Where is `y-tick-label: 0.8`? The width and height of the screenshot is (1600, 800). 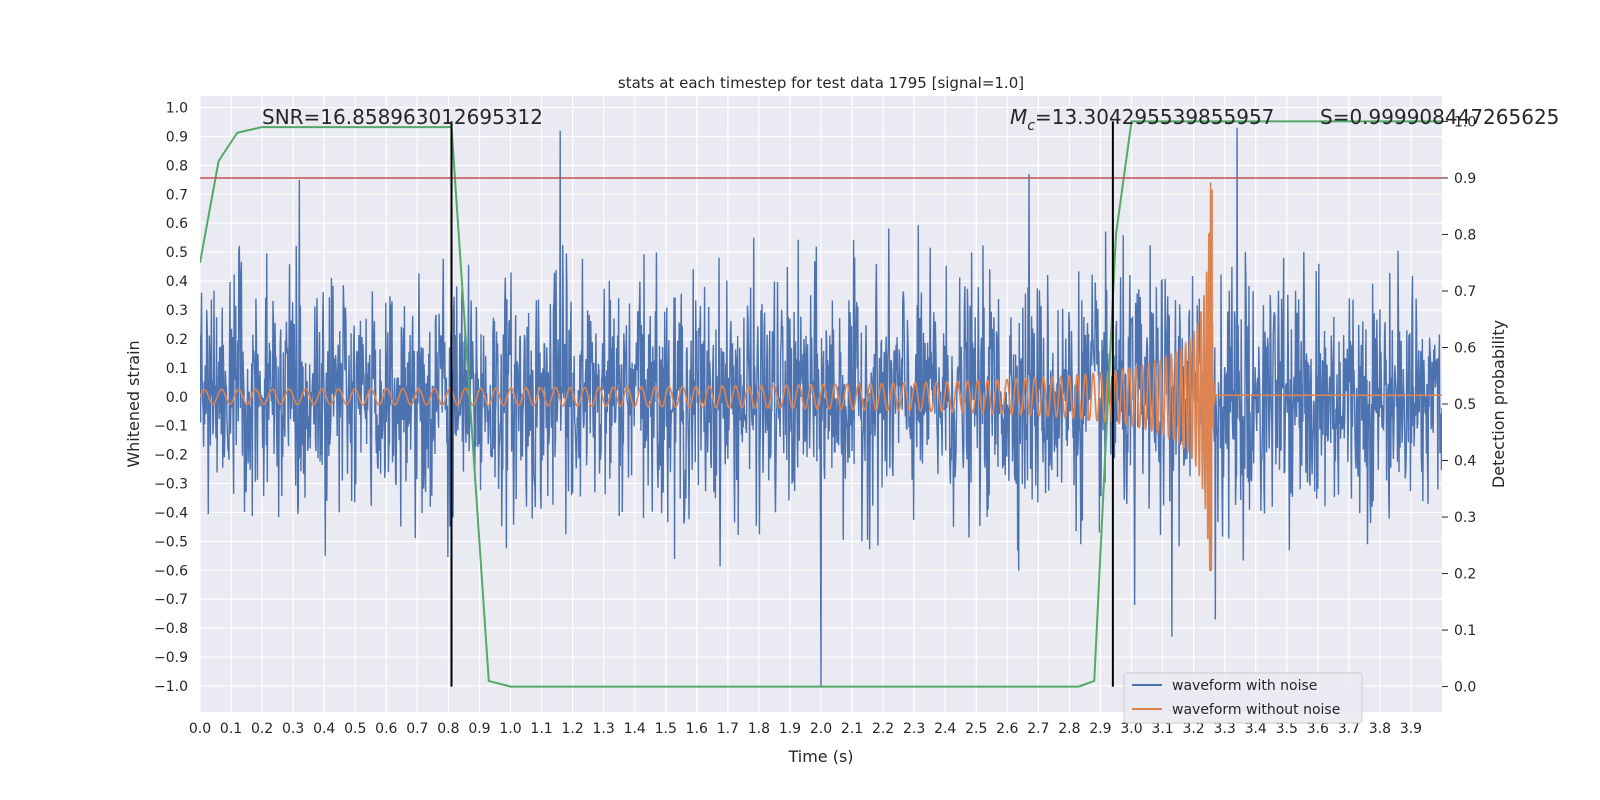 y-tick-label: 0.8 is located at coordinates (177, 166).